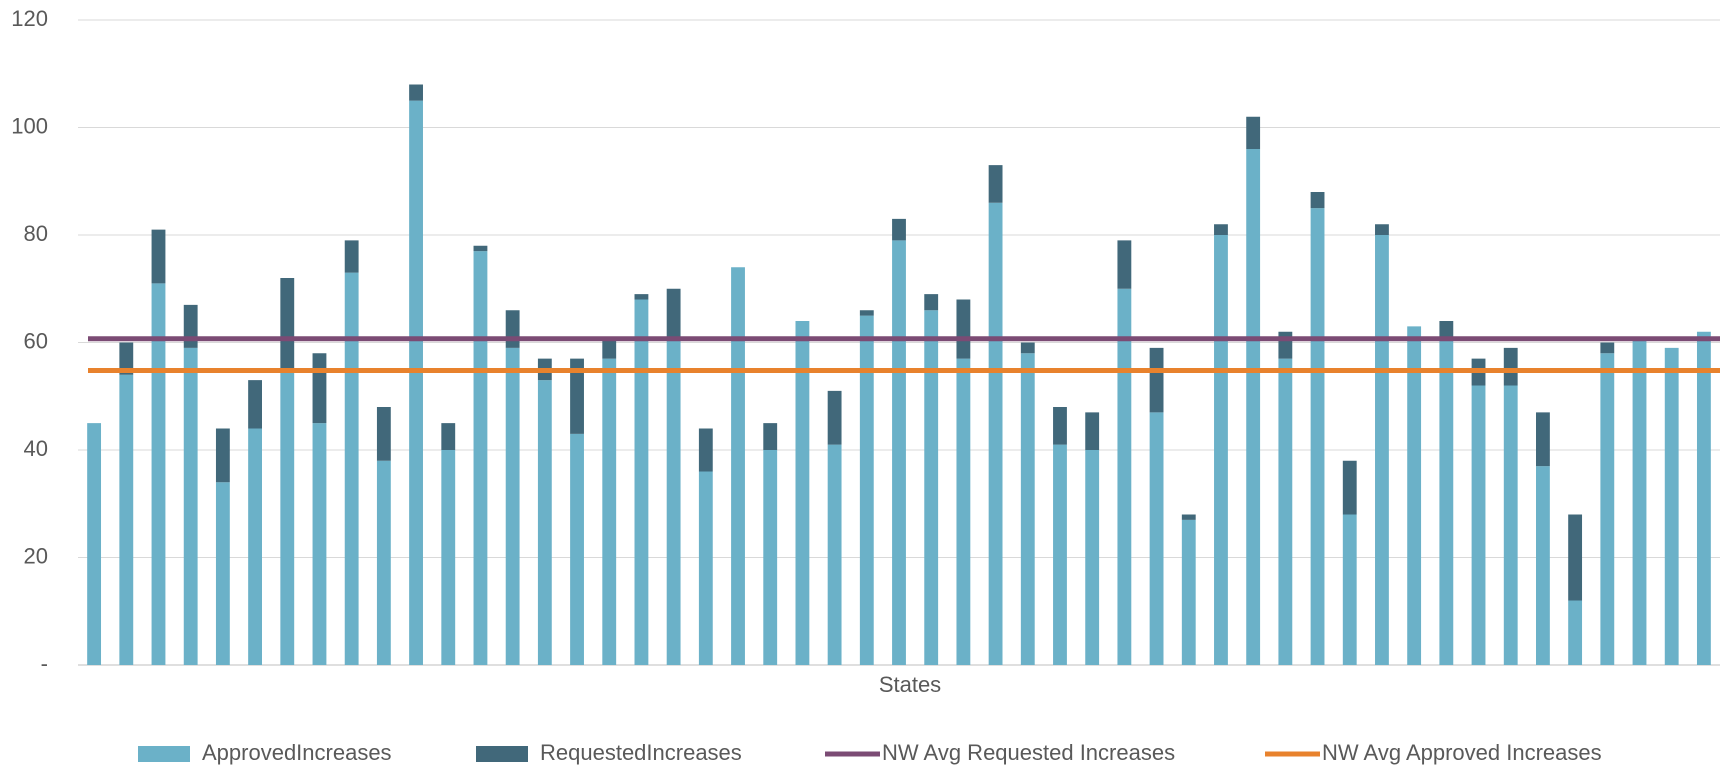  I want to click on y-tick-label: -, so click(44, 663).